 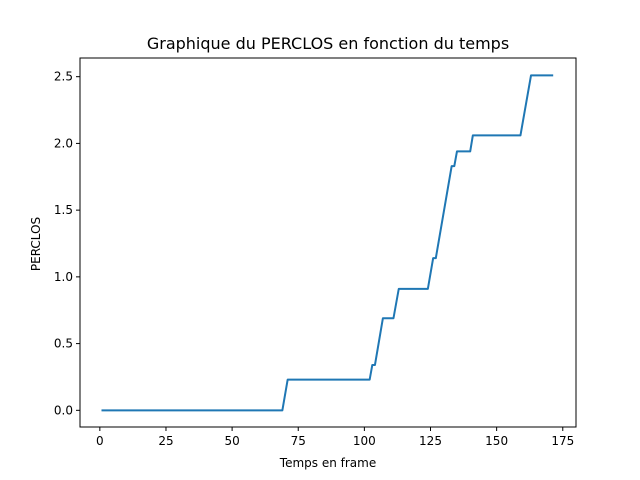 What do you see at coordinates (165, 441) in the screenshot?
I see `x-tick-label: 25` at bounding box center [165, 441].